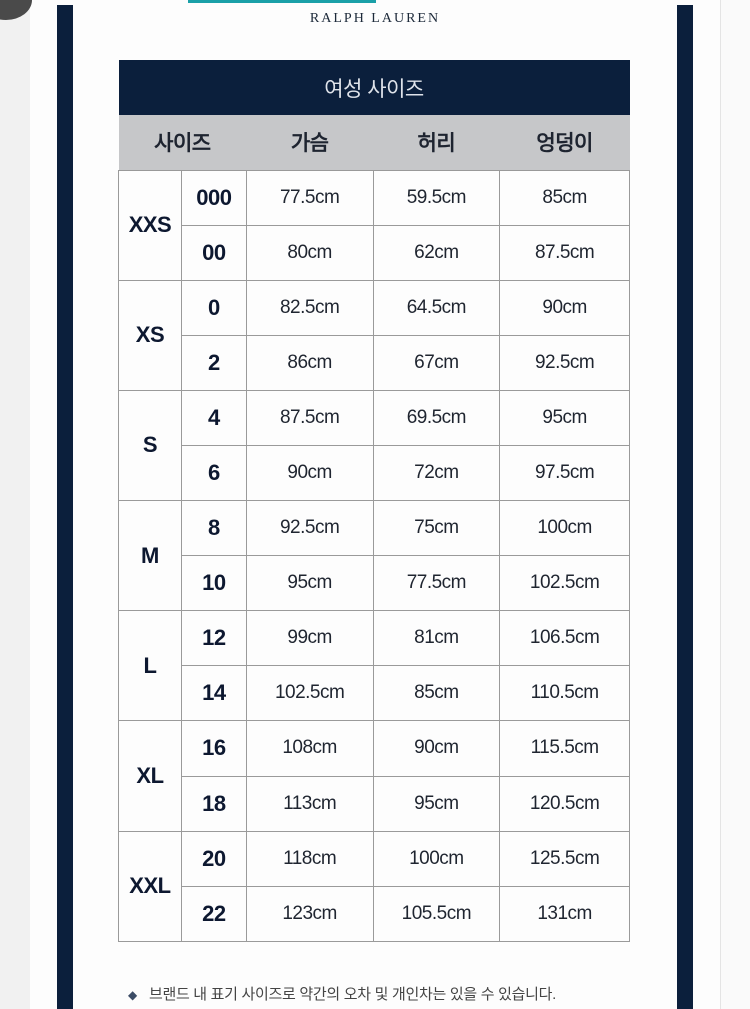 The height and width of the screenshot is (1009, 750). Describe the element at coordinates (436, 417) in the screenshot. I see `waist-cell: 69.5cm` at that location.